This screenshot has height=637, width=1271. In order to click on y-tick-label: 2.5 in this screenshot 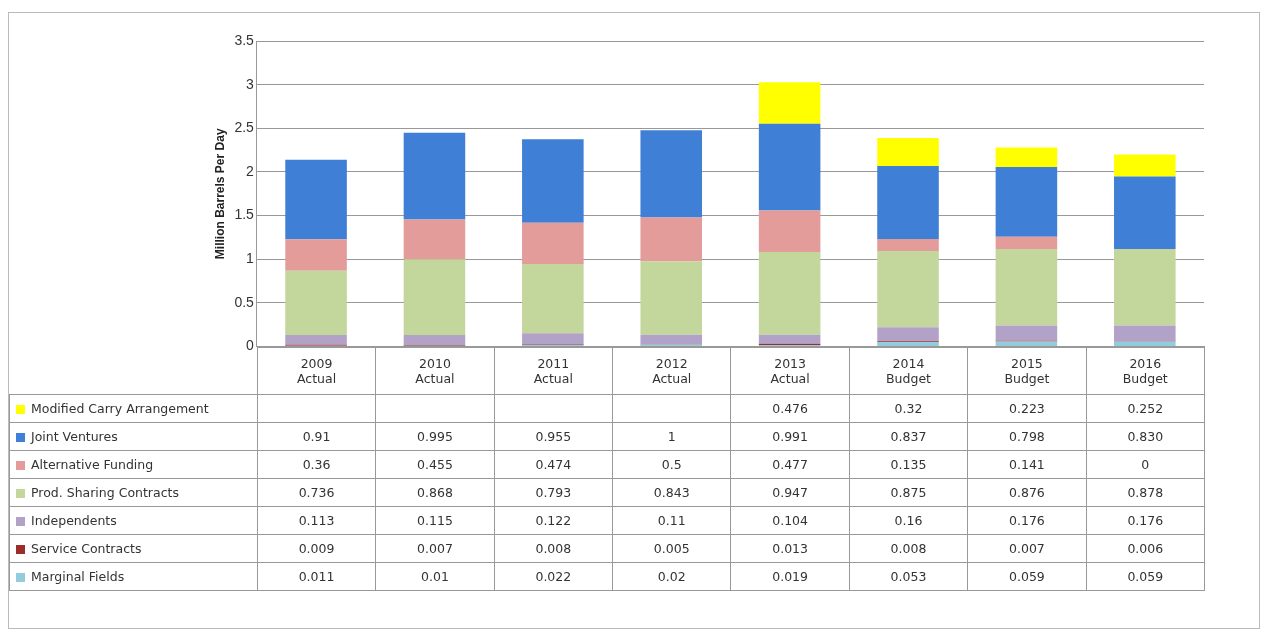, I will do `click(244, 127)`.